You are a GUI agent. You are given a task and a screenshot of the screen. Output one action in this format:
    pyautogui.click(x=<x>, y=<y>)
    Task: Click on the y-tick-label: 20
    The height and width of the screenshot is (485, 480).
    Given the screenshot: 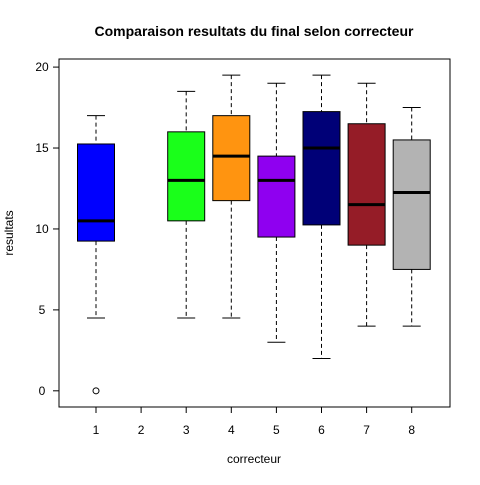 What is the action you would take?
    pyautogui.click(x=42, y=67)
    